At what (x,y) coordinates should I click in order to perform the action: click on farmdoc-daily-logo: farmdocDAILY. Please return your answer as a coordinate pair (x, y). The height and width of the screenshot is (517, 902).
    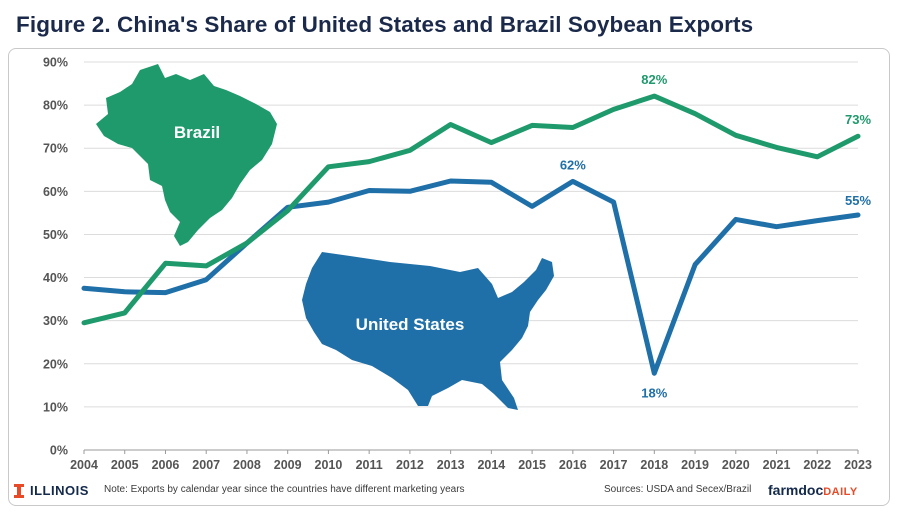
    Looking at the image, I should click on (813, 490).